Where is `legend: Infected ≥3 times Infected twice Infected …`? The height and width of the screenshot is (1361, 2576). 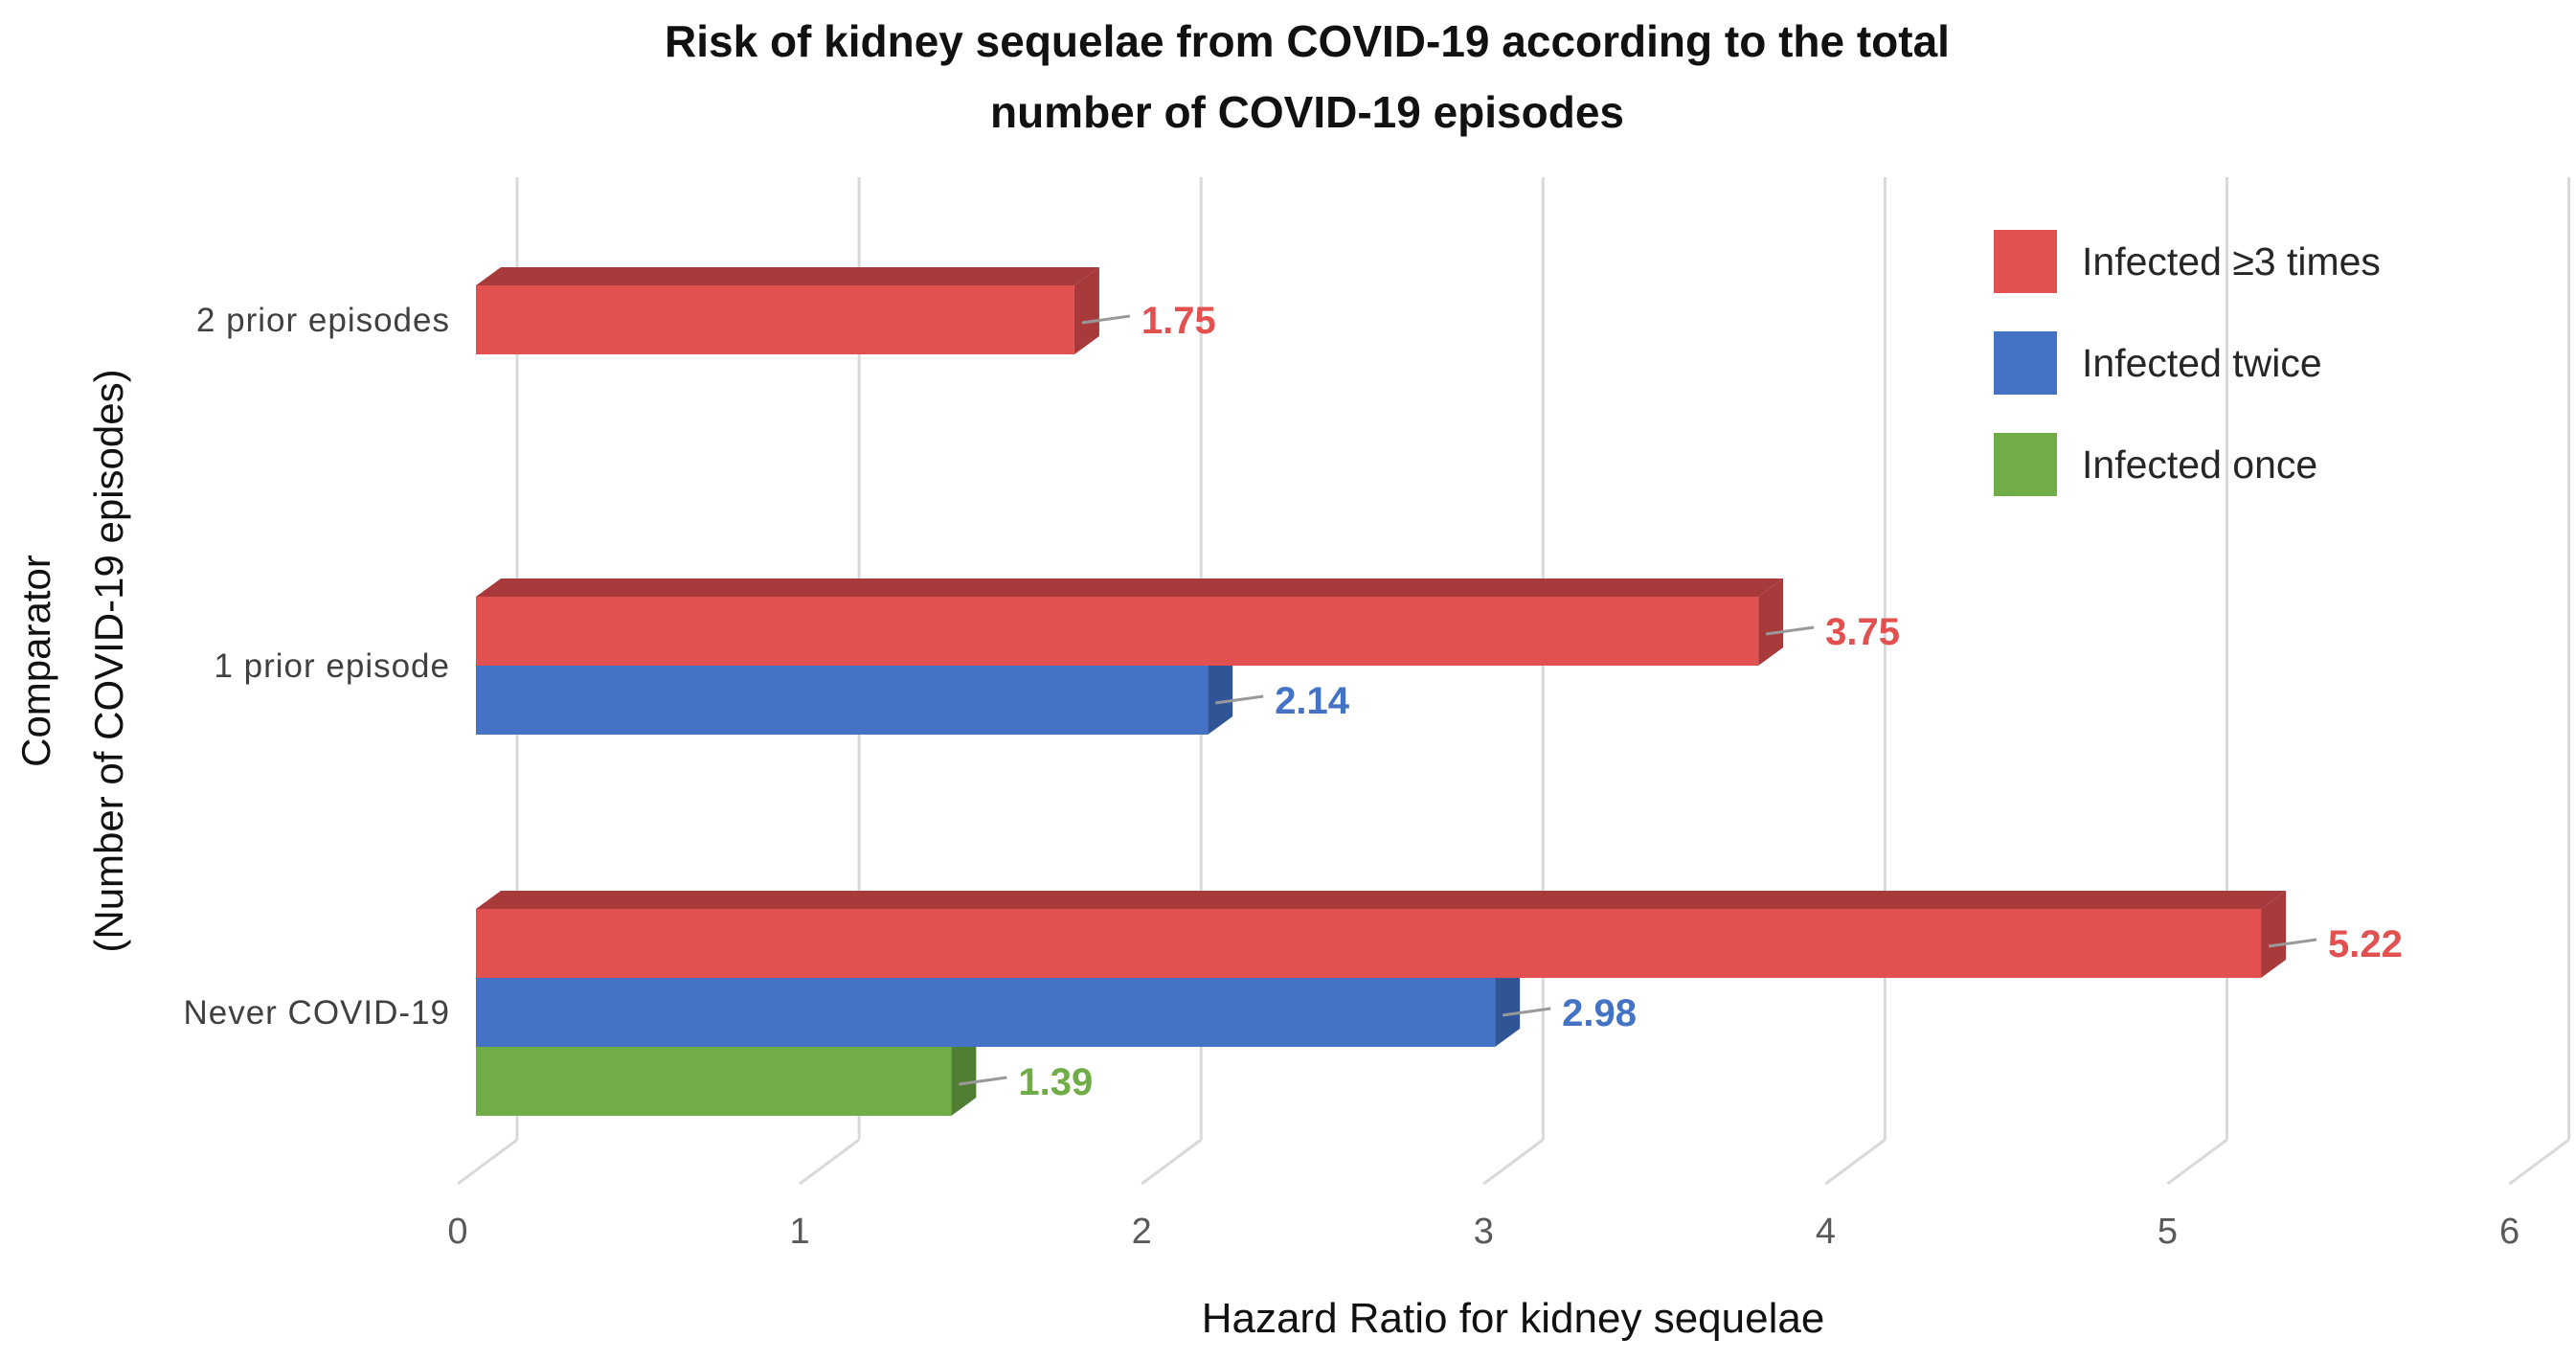
legend: Infected ≥3 times Infected twice Infected … is located at coordinates (2187, 363).